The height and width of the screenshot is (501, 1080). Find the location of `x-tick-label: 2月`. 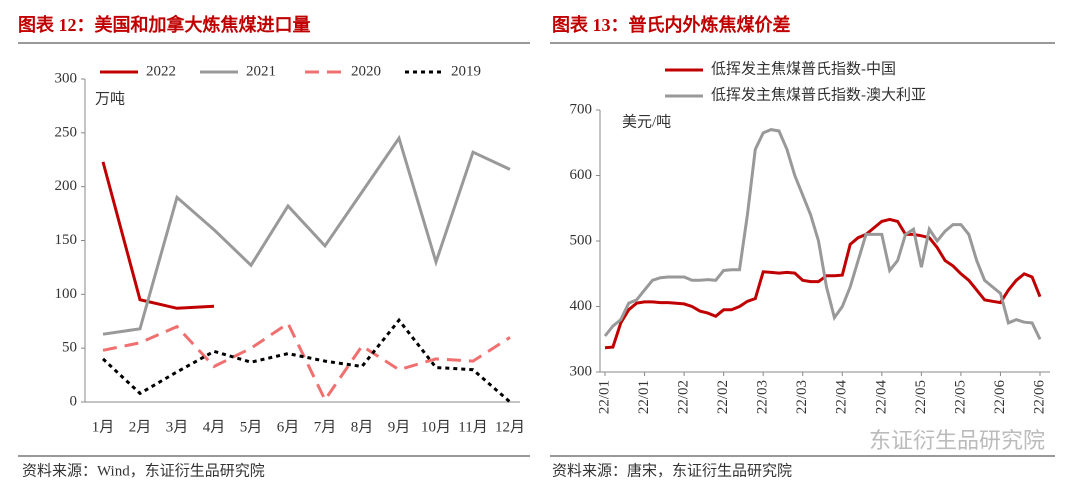

x-tick-label: 2月 is located at coordinates (140, 427).